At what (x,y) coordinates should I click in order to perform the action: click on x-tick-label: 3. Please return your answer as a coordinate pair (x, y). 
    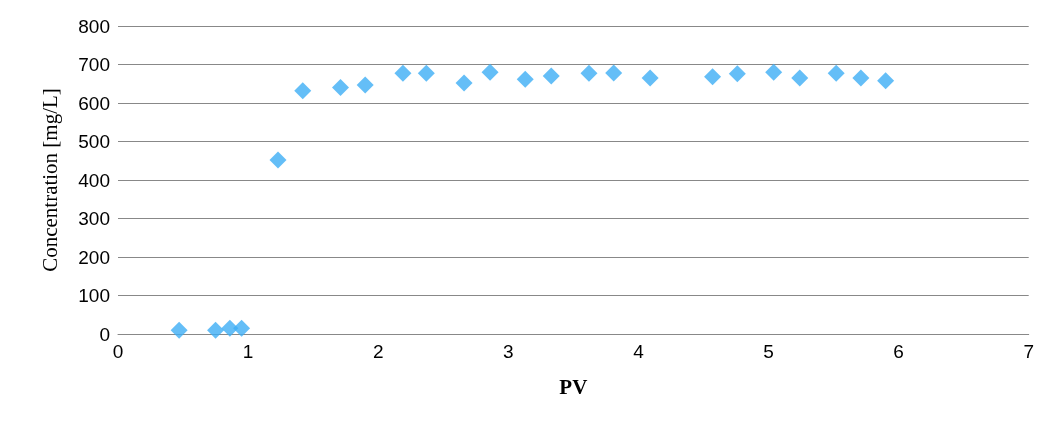
    Looking at the image, I should click on (508, 351).